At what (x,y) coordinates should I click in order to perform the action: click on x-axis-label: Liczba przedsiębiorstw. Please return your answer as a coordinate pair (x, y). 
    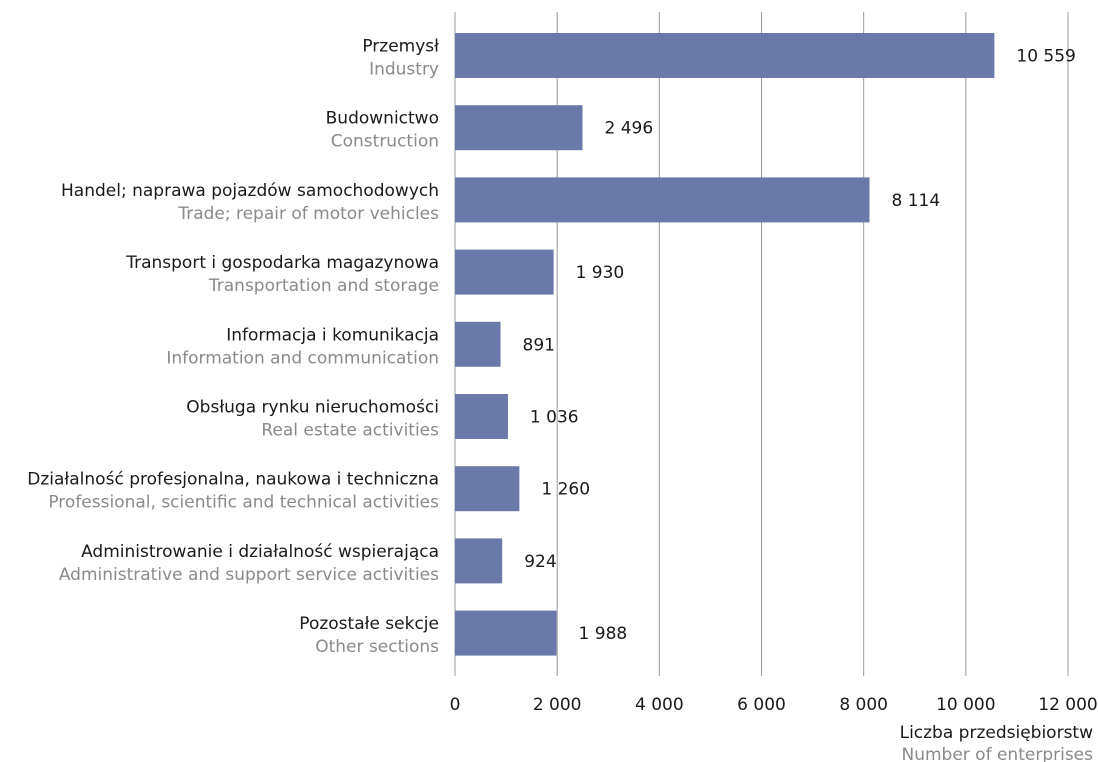
    Looking at the image, I should click on (996, 733).